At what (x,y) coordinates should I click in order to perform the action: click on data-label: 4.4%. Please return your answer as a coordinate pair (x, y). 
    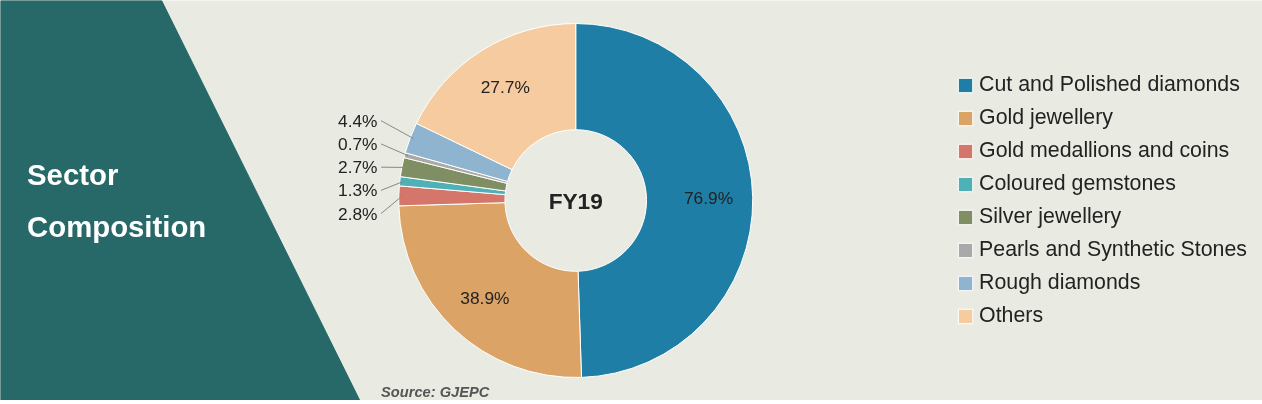
    Looking at the image, I should click on (358, 120).